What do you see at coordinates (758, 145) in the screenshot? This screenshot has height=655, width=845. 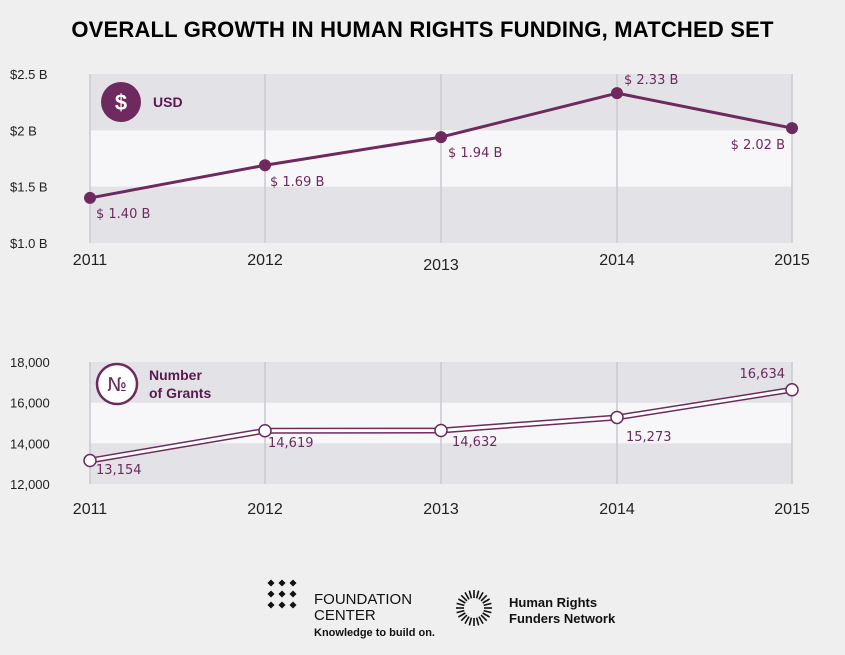 I see `data-label: $ 2.02 B` at bounding box center [758, 145].